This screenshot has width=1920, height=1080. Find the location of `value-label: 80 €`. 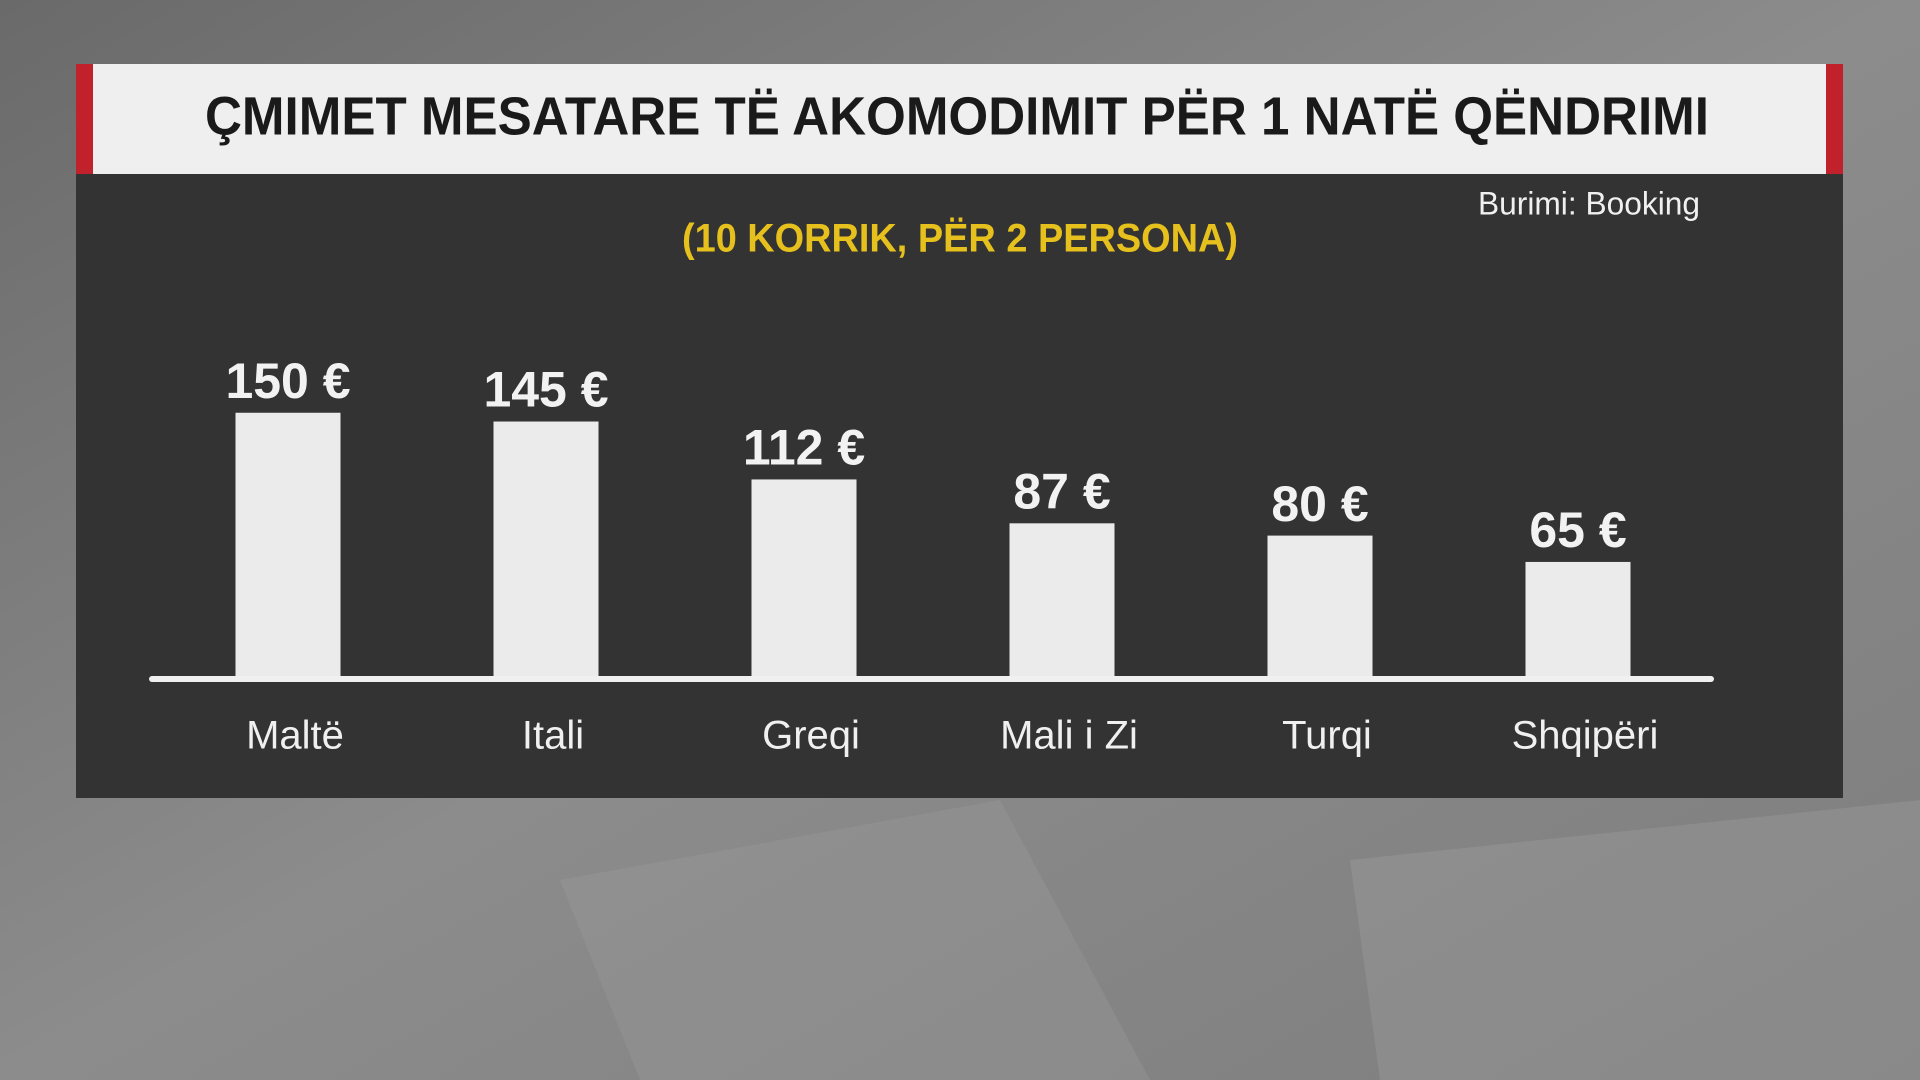

value-label: 80 € is located at coordinates (1319, 504).